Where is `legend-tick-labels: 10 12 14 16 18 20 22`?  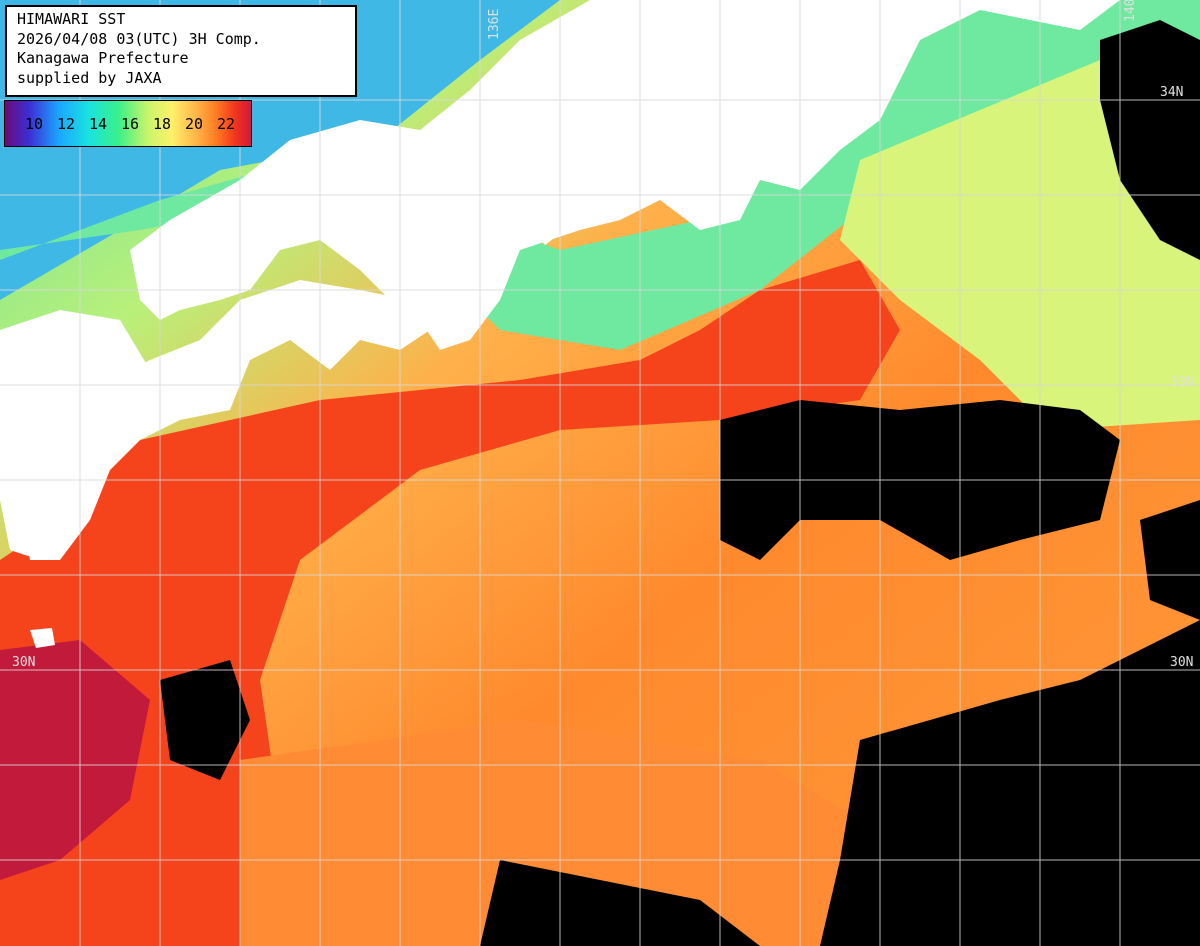 legend-tick-labels: 10 12 14 16 18 20 22 is located at coordinates (137, 124).